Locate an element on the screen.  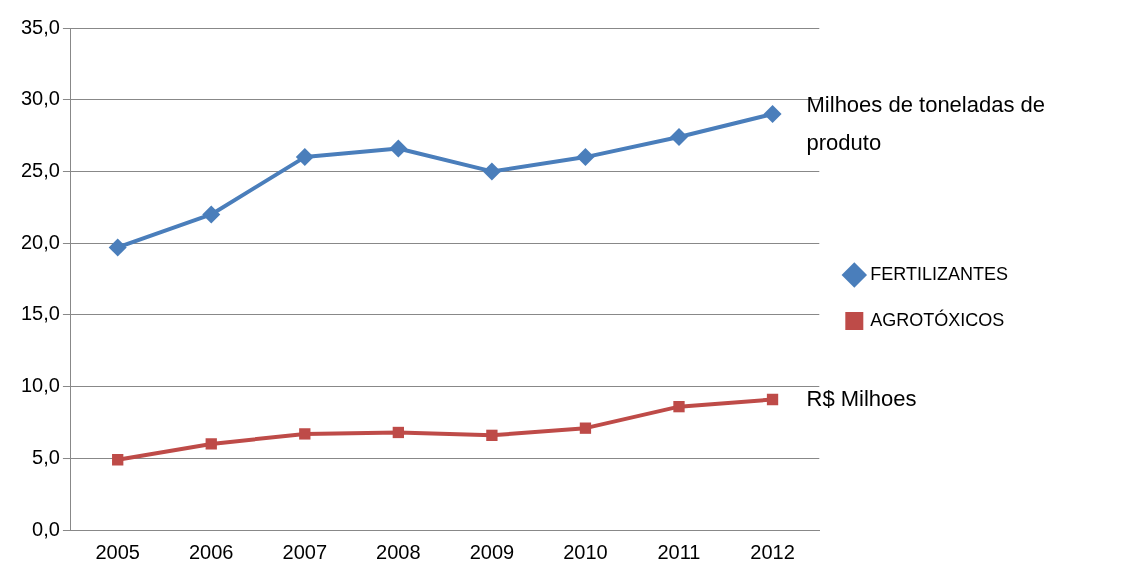
annotation: R$ Milhoes is located at coordinates (861, 398).